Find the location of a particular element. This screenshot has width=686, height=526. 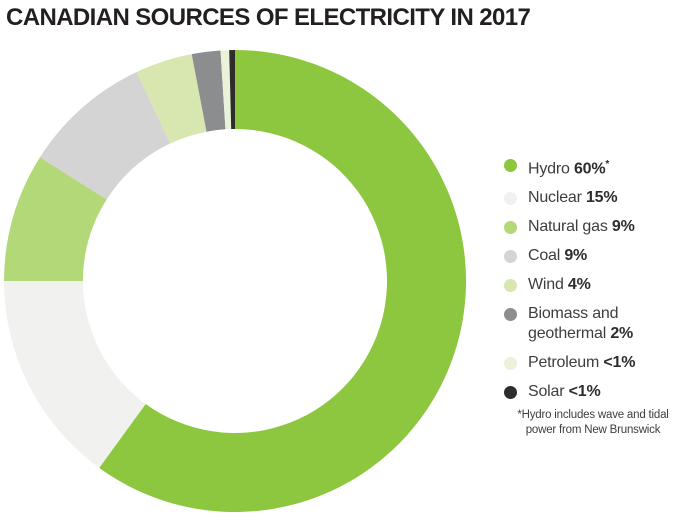

legend-dot-hydro is located at coordinates (510, 165).